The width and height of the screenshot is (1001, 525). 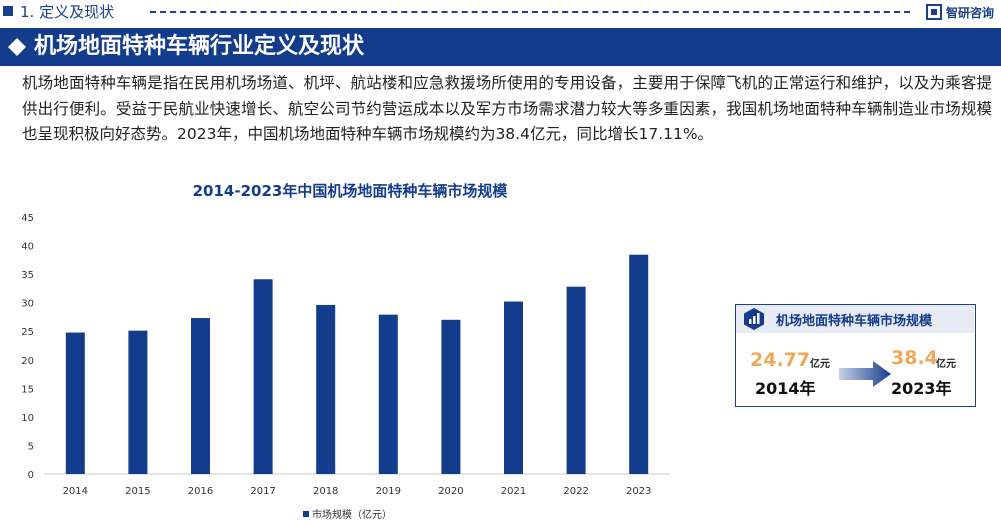 What do you see at coordinates (8, 11) in the screenshot?
I see `section-marker-icon` at bounding box center [8, 11].